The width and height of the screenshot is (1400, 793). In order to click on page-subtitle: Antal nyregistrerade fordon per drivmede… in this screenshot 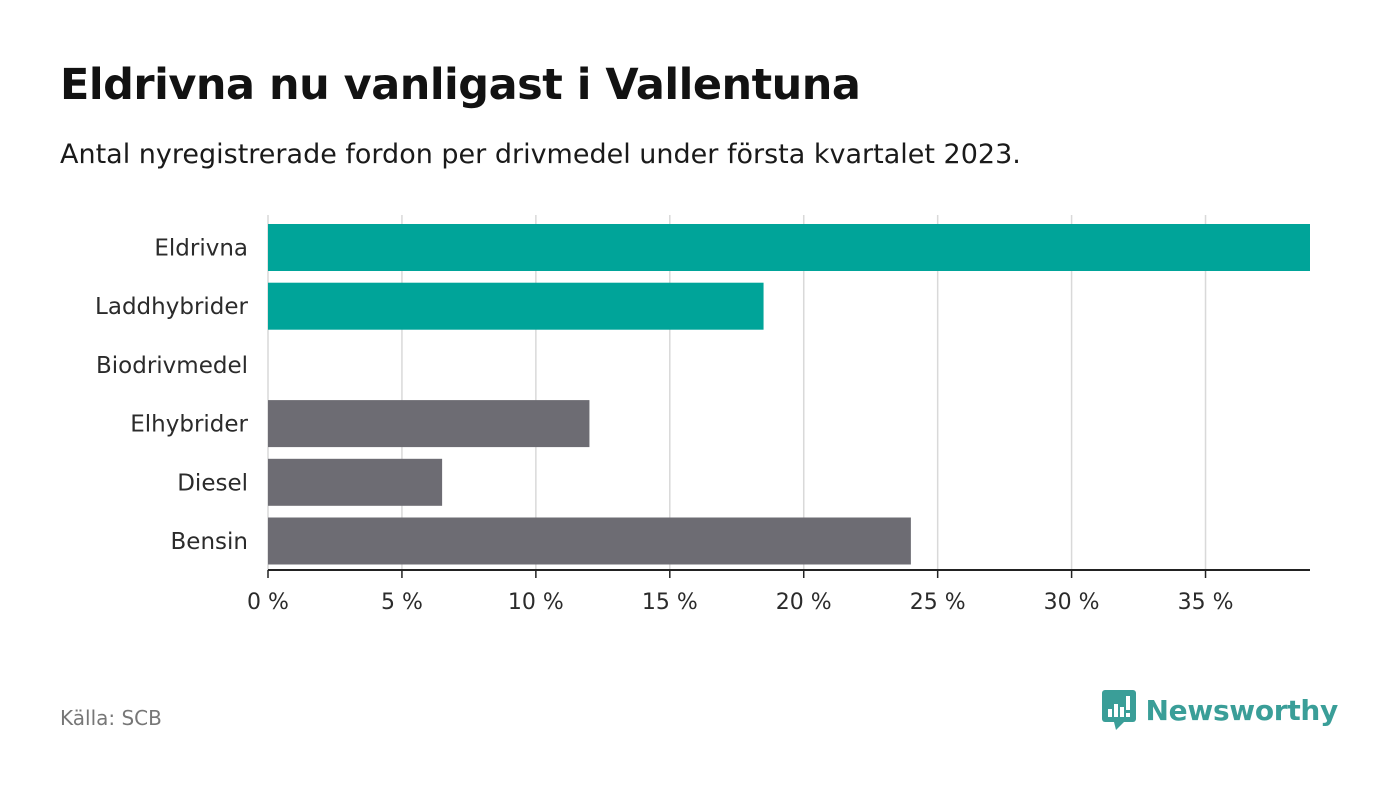, I will do `click(540, 154)`.